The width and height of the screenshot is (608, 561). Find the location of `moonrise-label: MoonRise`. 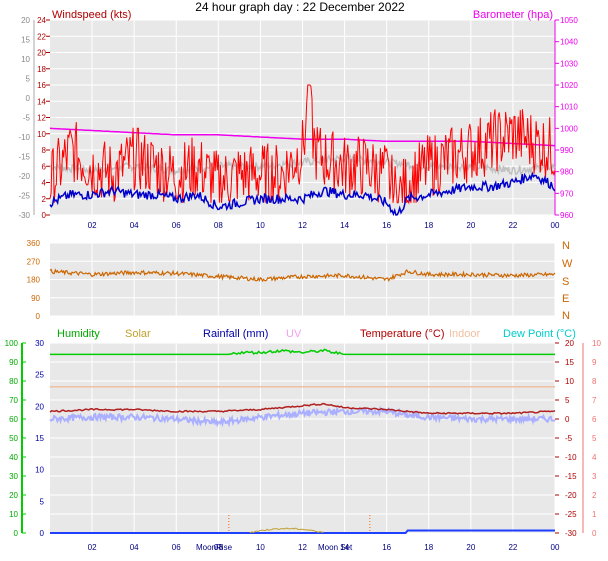

moonrise-label: MoonRise is located at coordinates (214, 547).